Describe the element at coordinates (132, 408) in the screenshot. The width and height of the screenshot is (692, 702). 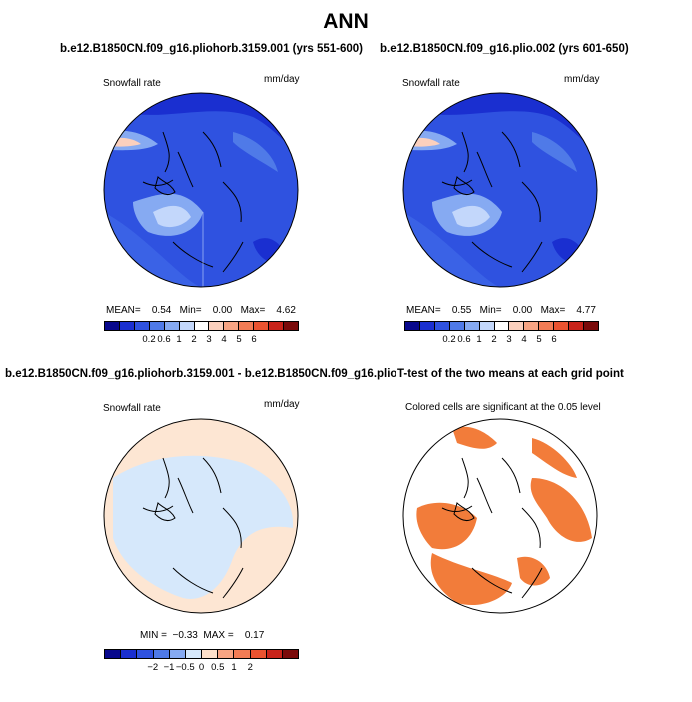
I see `variable-label-bottom-left: Snowfall rate` at that location.